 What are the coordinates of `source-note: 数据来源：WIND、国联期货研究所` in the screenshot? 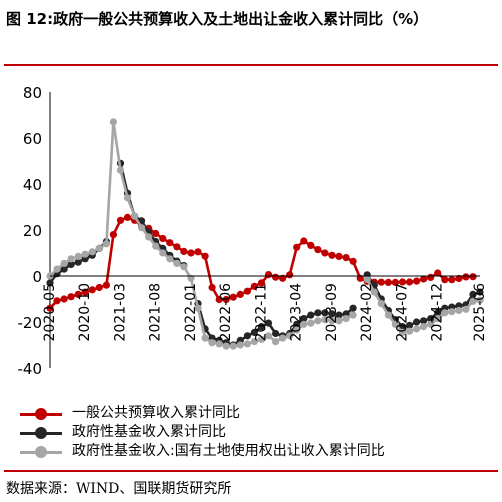 It's located at (119, 489).